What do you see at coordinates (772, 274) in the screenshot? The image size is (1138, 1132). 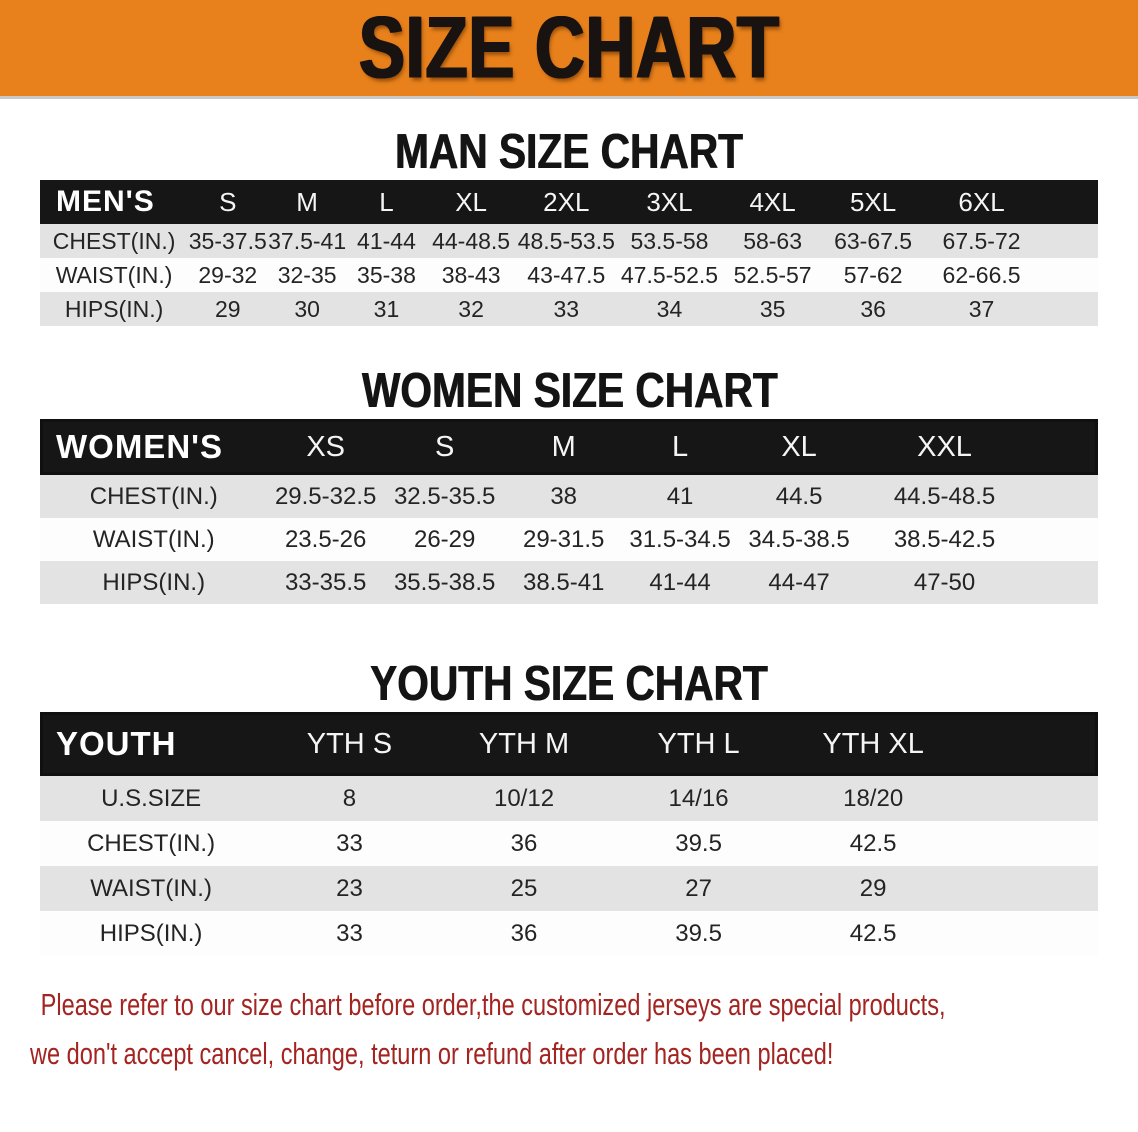 I see `cell: 52.5-57` at bounding box center [772, 274].